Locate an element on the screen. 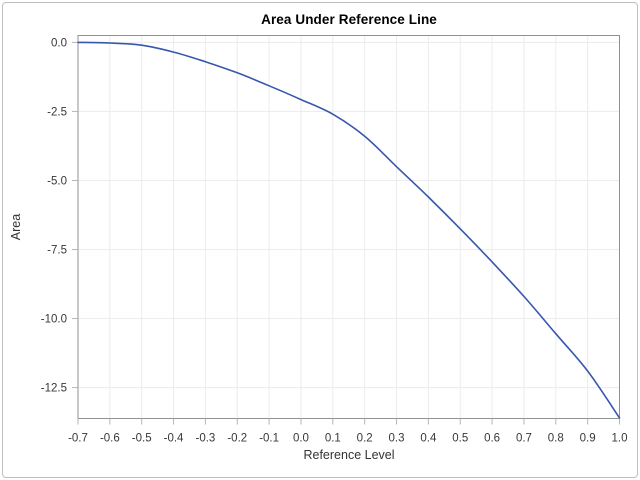 This screenshot has height=480, width=640. y-tick-label: -10.0 is located at coordinates (54, 320).